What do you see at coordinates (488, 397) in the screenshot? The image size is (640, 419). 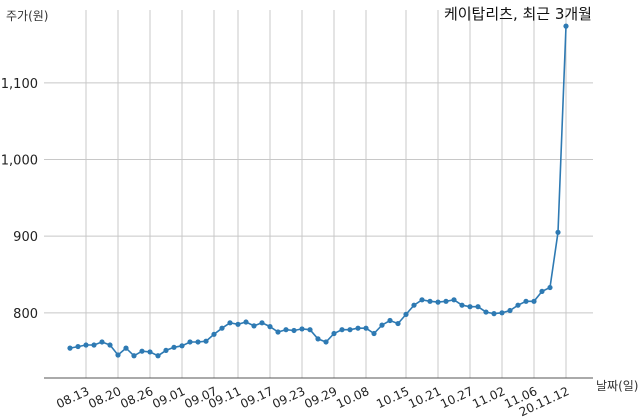 I see `x-tick-label: 11.02` at bounding box center [488, 397].